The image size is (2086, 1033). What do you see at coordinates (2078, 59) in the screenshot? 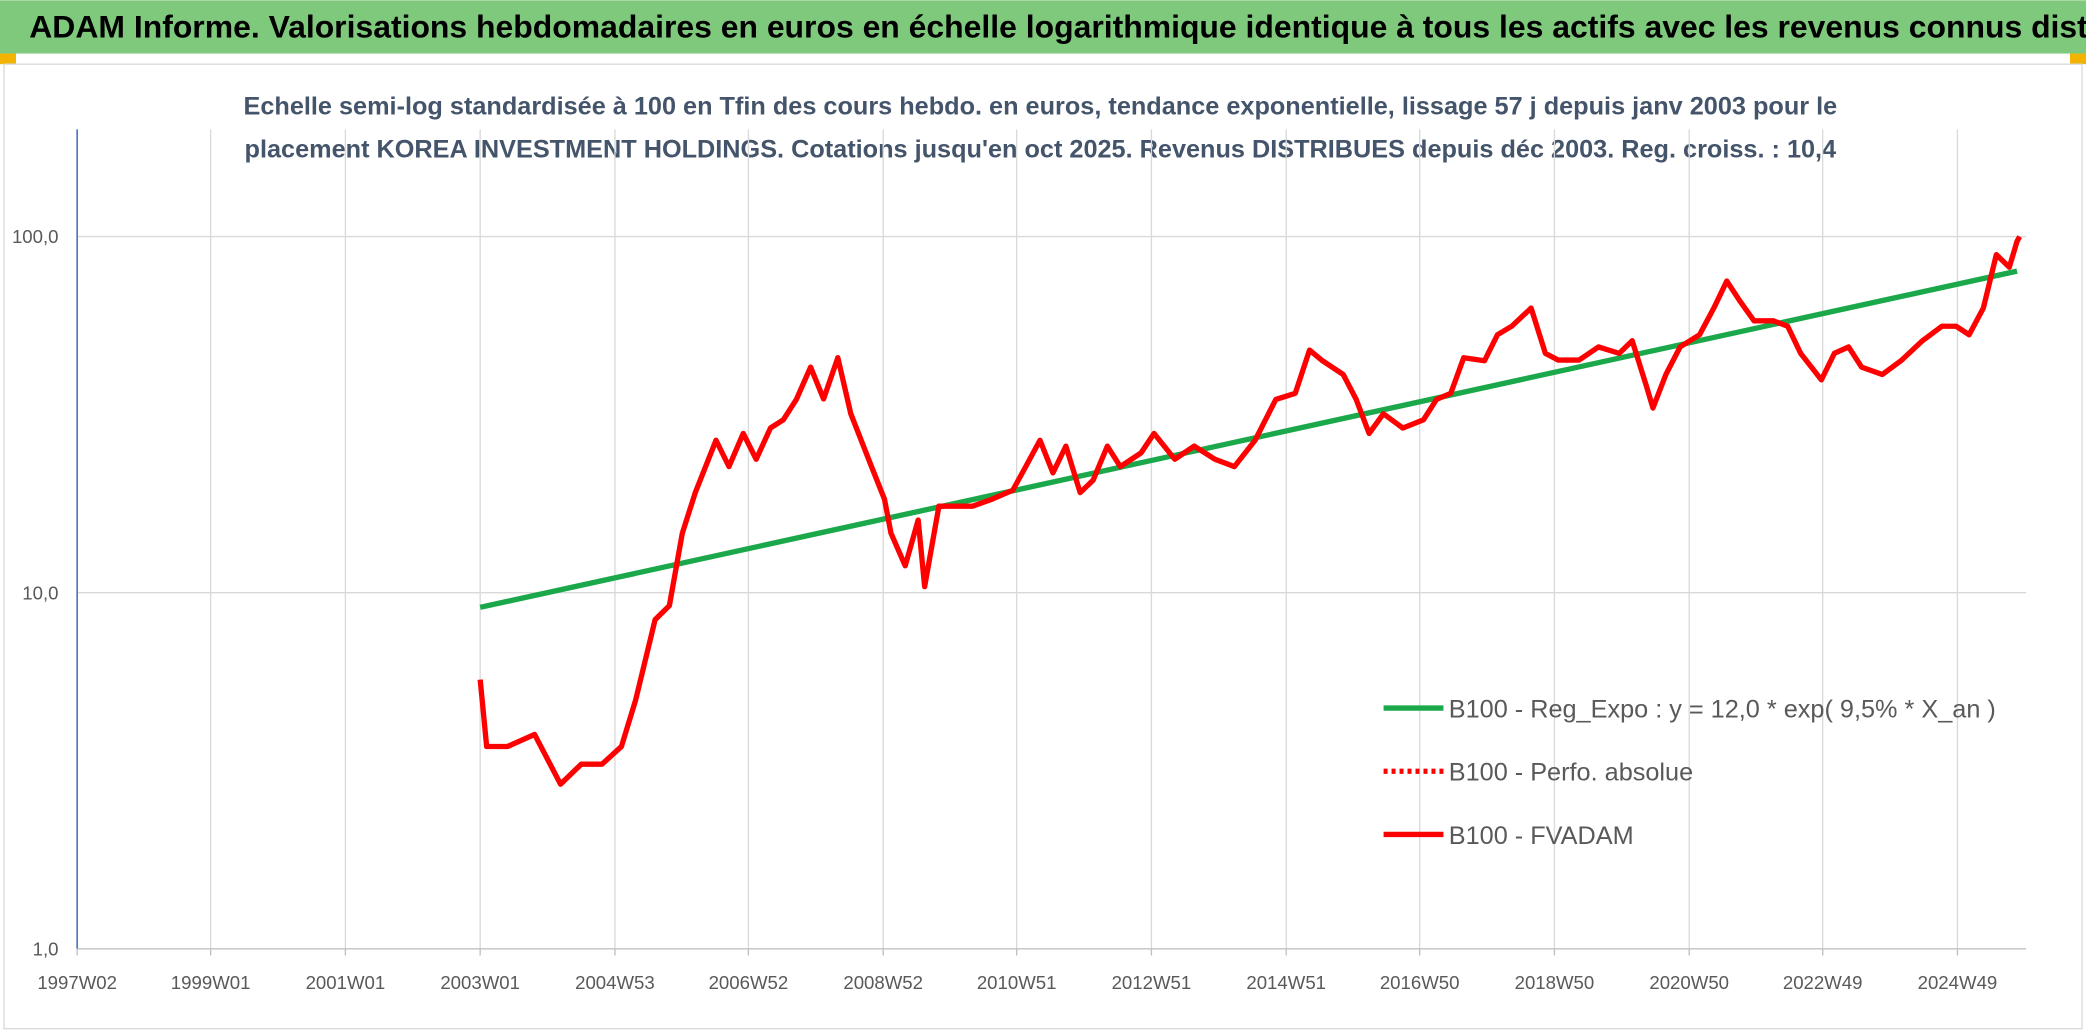
I see `corner-right` at bounding box center [2078, 59].